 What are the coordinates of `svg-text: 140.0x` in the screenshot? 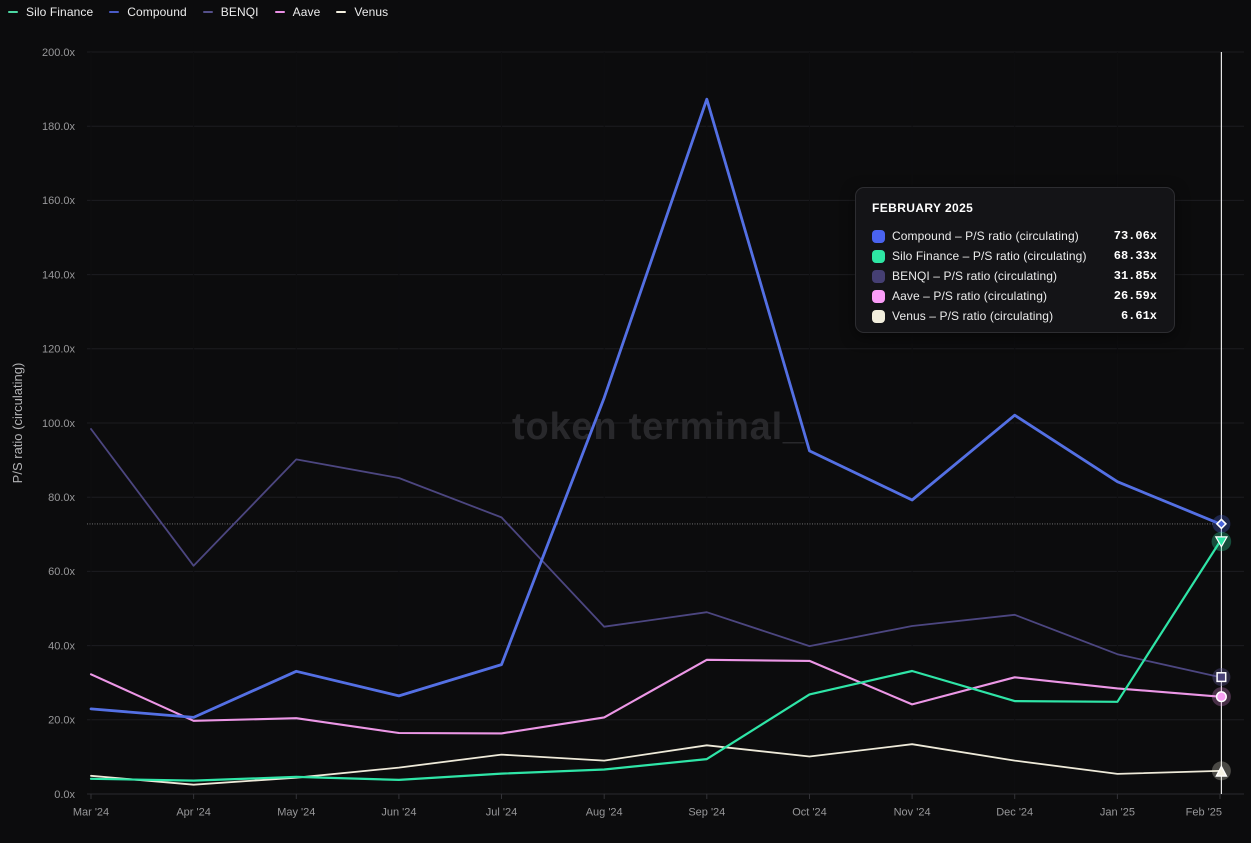 It's located at (59, 275).